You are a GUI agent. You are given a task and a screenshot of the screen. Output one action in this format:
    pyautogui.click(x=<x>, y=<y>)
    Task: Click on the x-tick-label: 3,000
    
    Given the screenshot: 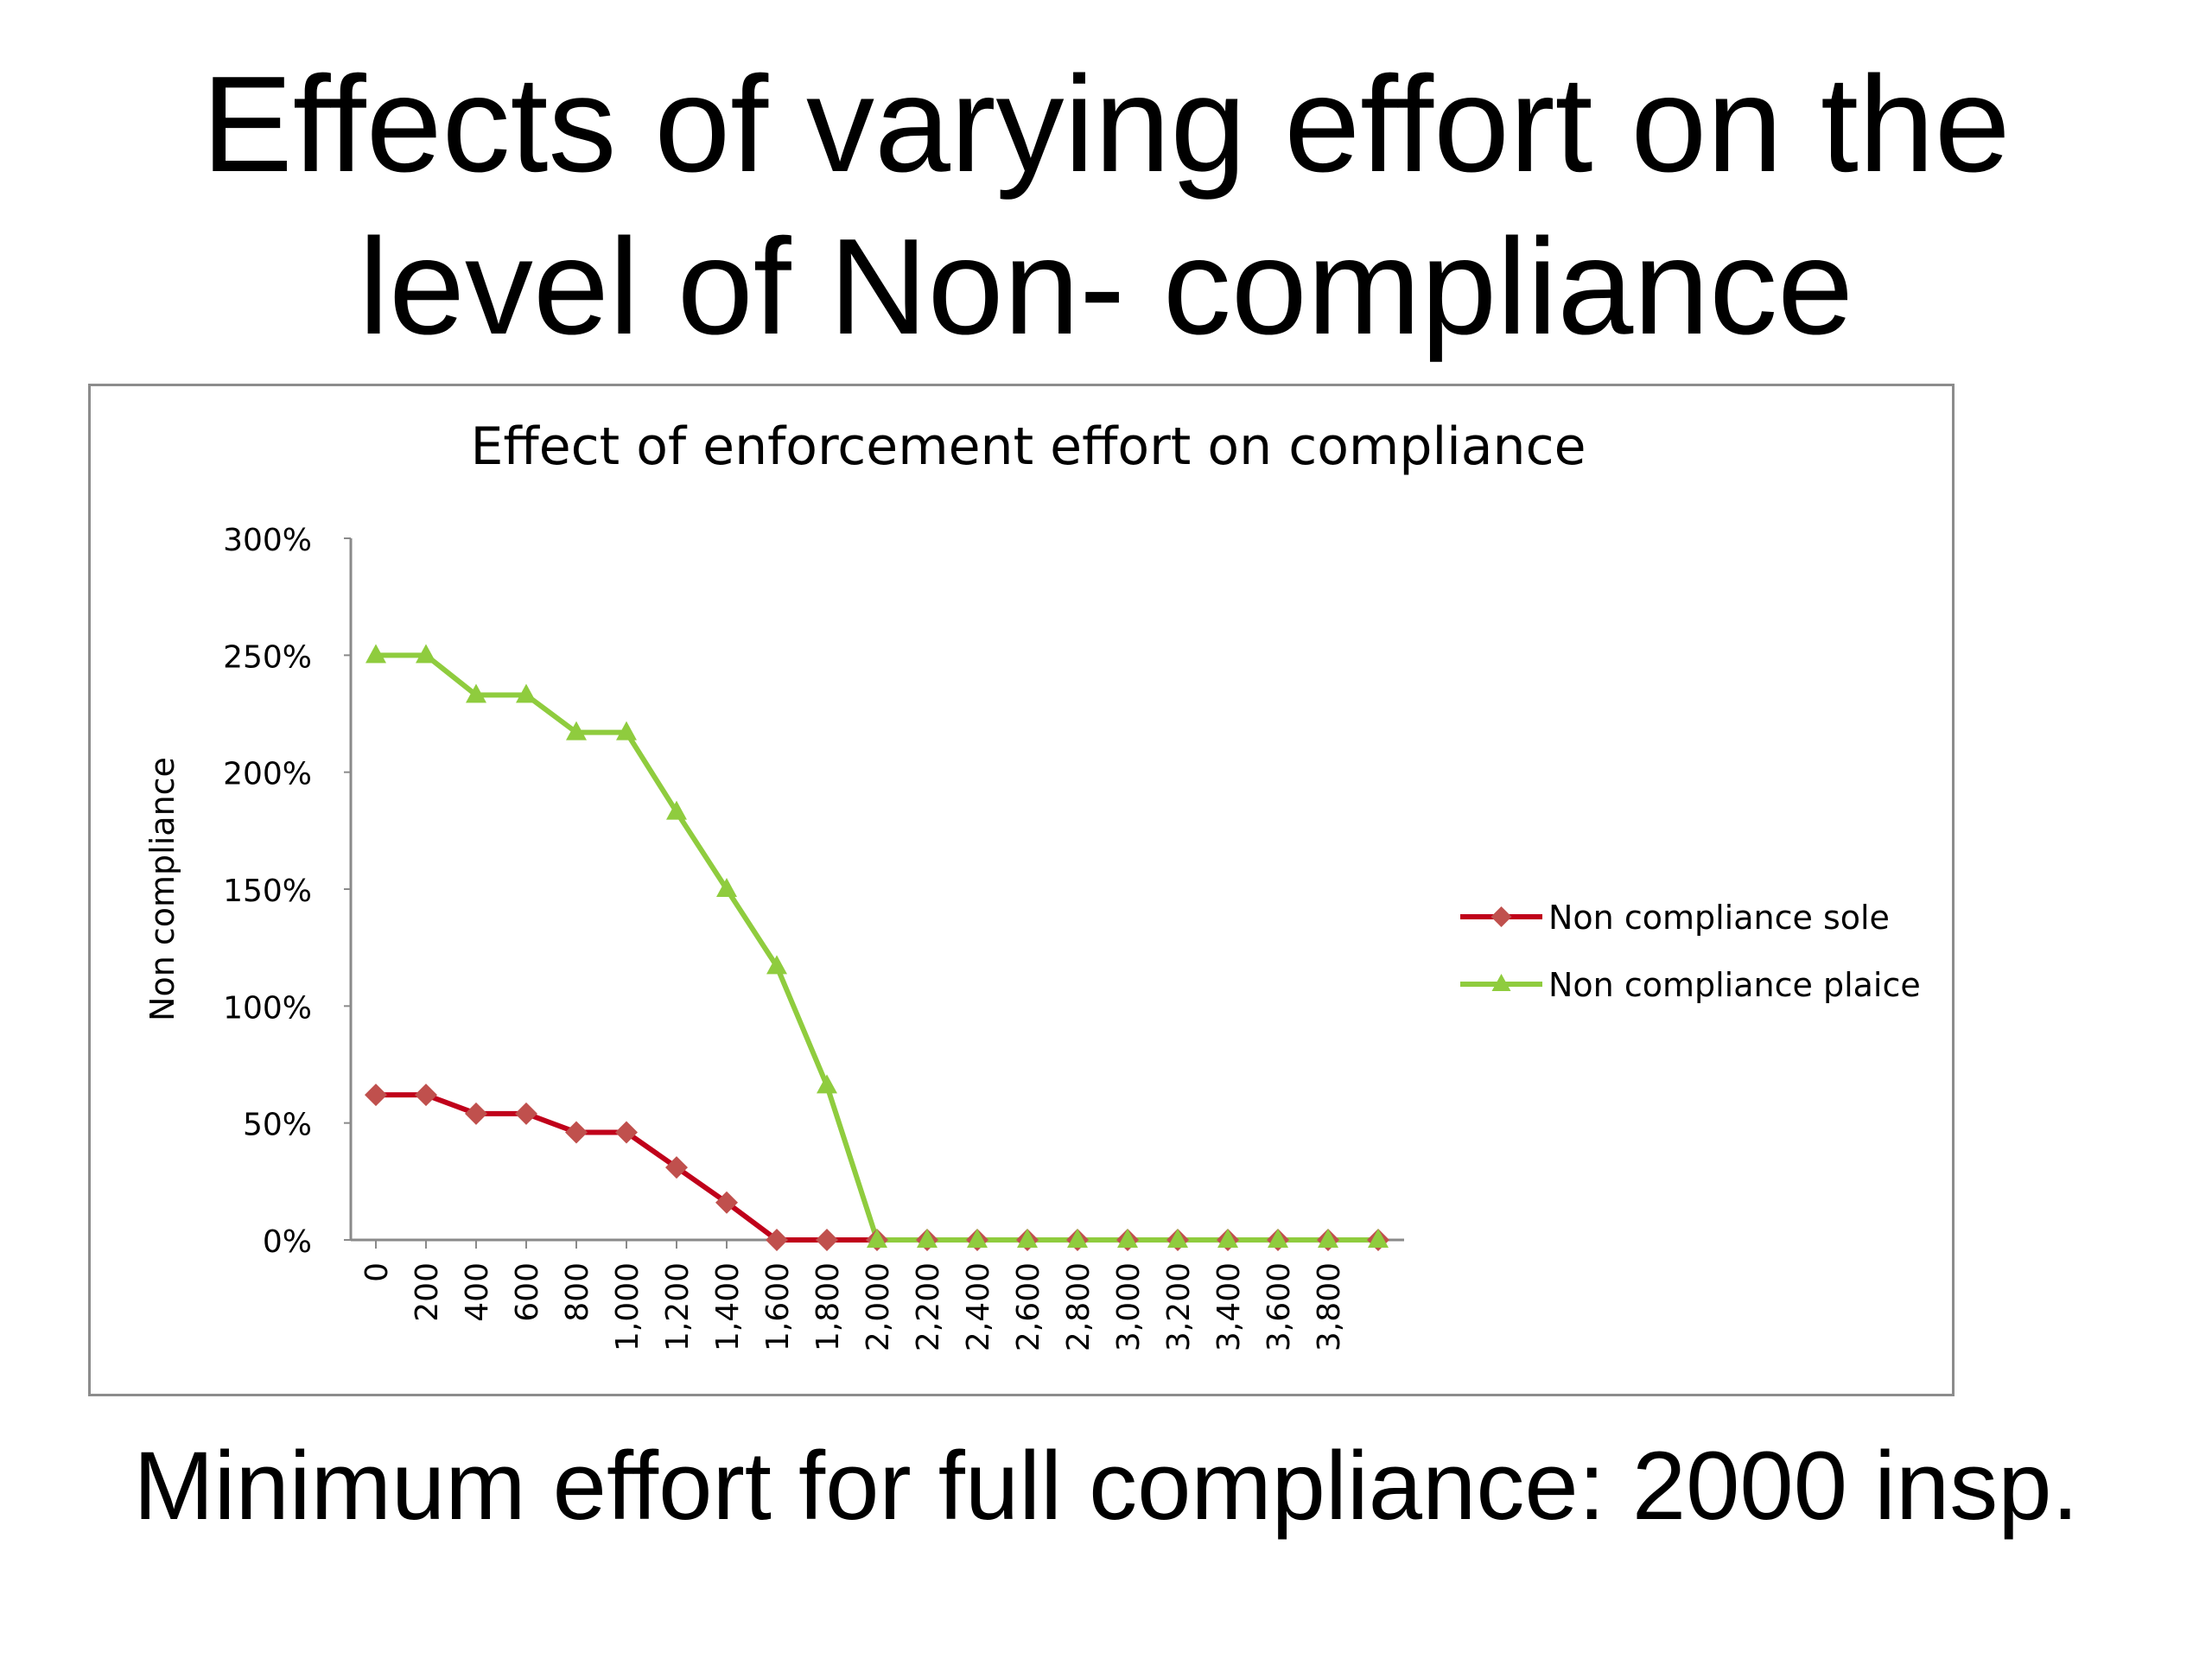 What is the action you would take?
    pyautogui.click(x=1129, y=1306)
    